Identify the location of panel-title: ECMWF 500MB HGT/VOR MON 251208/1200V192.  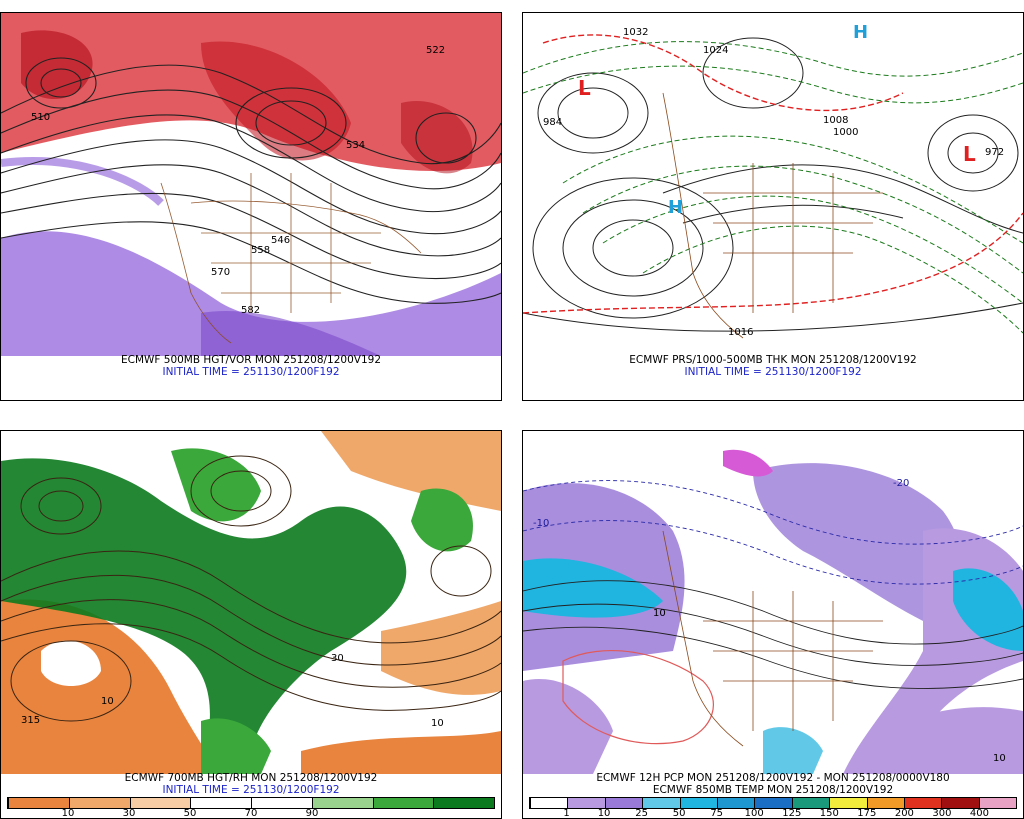
(250, 360).